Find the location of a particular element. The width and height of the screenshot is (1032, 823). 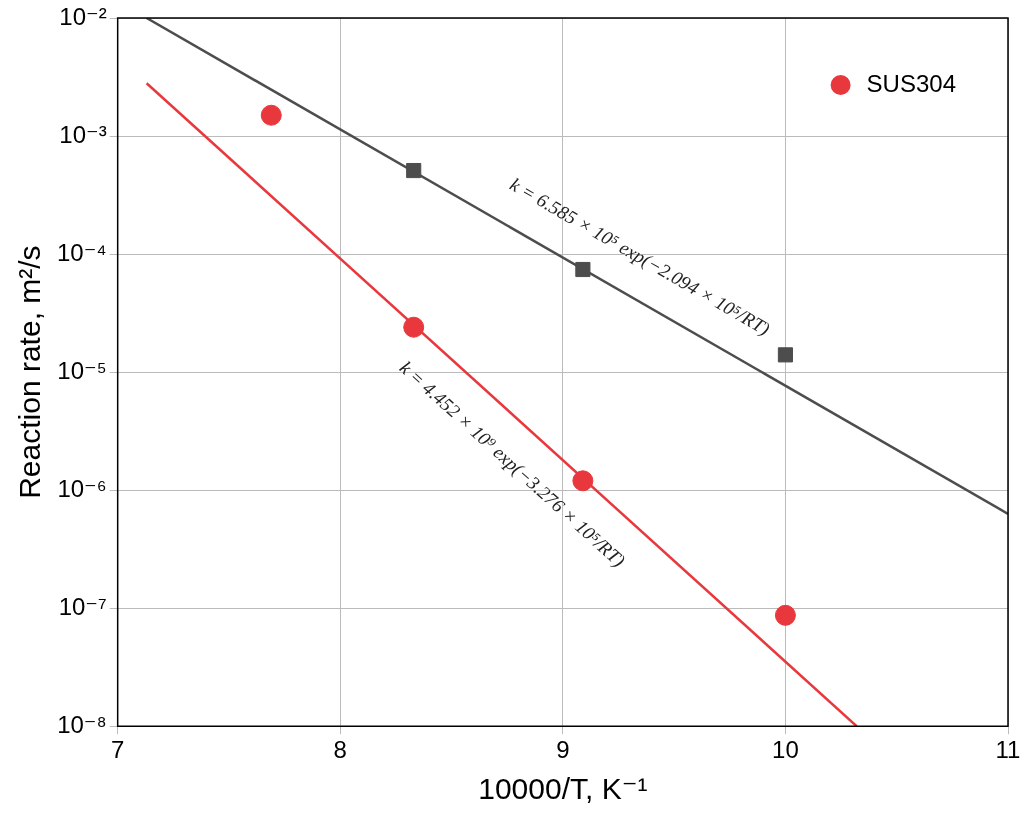

x-axis-title: 10000/T, K⁻¹ is located at coordinates (563, 789).